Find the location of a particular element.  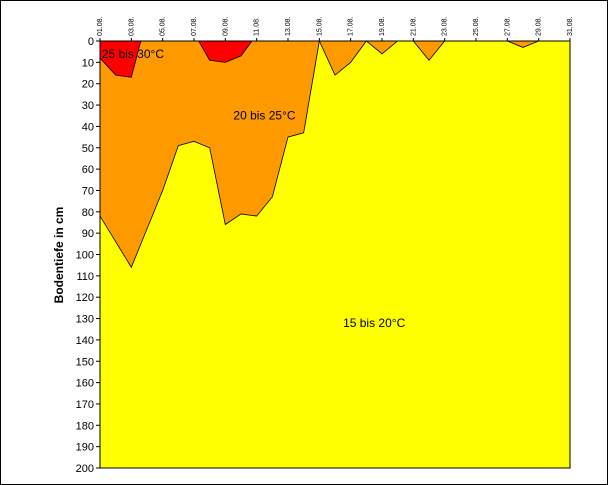

y-tick-label-110: 110 is located at coordinates (85, 277).